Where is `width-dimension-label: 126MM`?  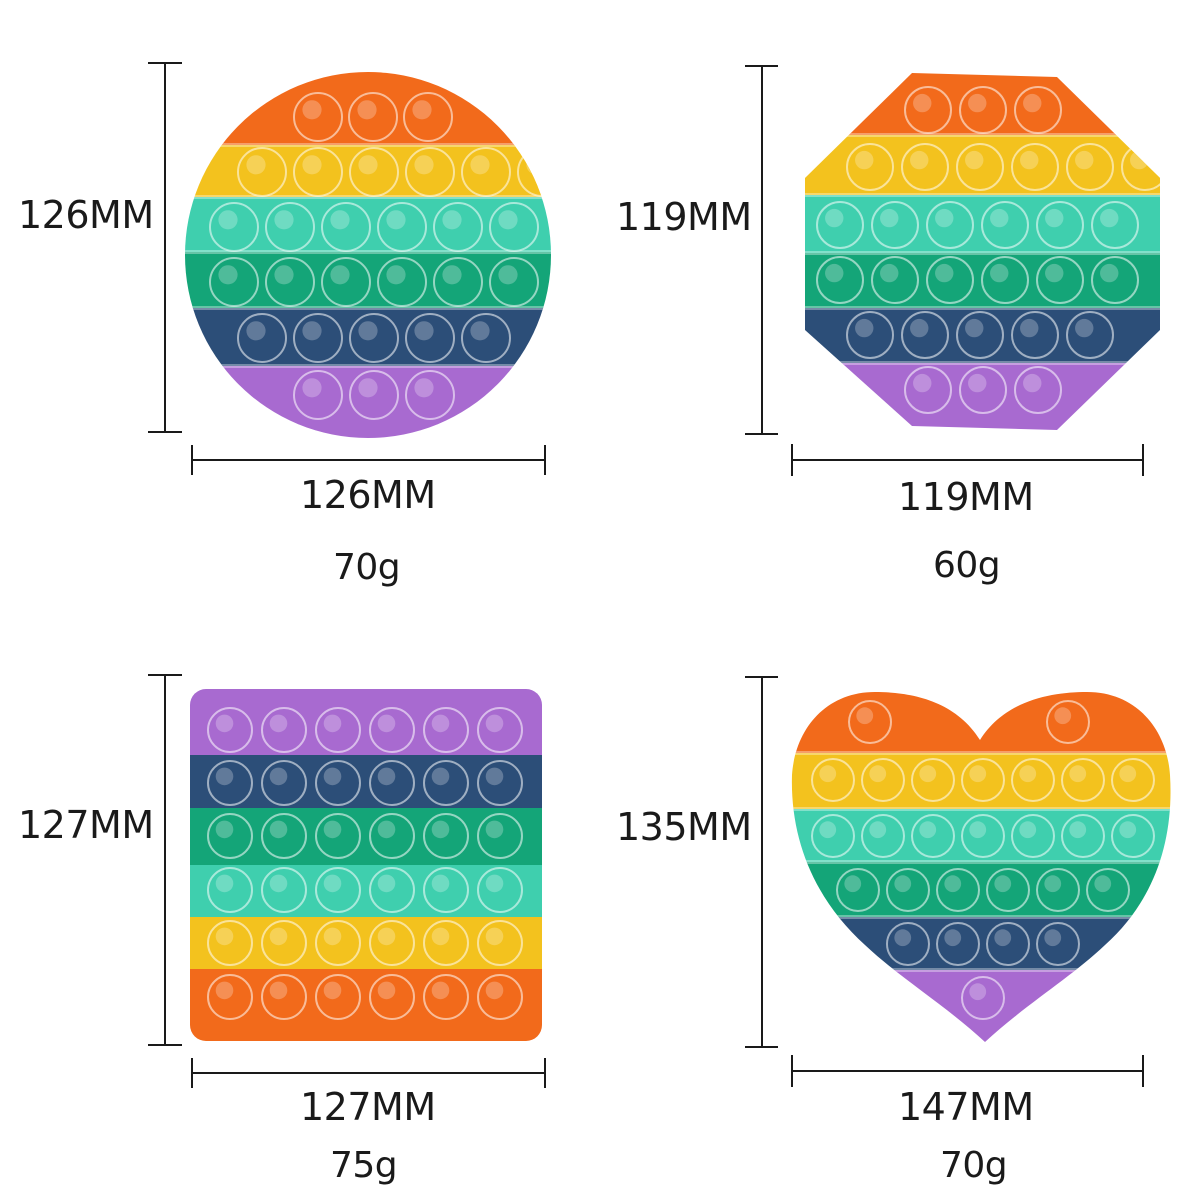 width-dimension-label: 126MM is located at coordinates (368, 495).